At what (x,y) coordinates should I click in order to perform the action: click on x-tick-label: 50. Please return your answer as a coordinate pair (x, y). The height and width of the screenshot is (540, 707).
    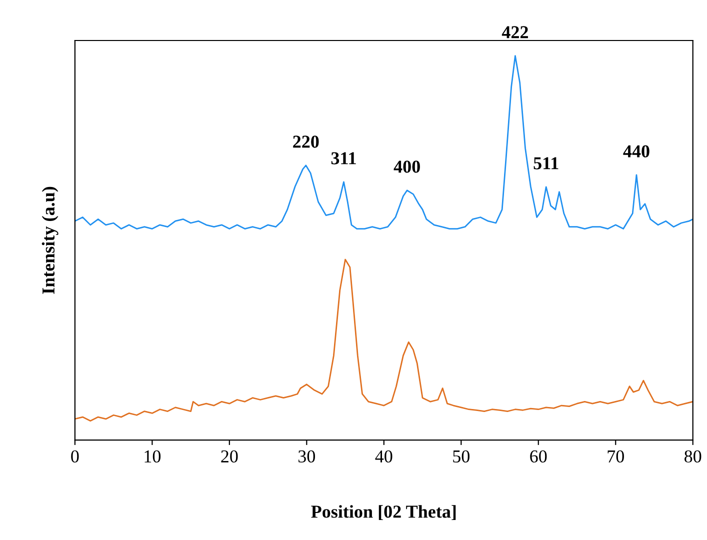
    Looking at the image, I should click on (461, 456).